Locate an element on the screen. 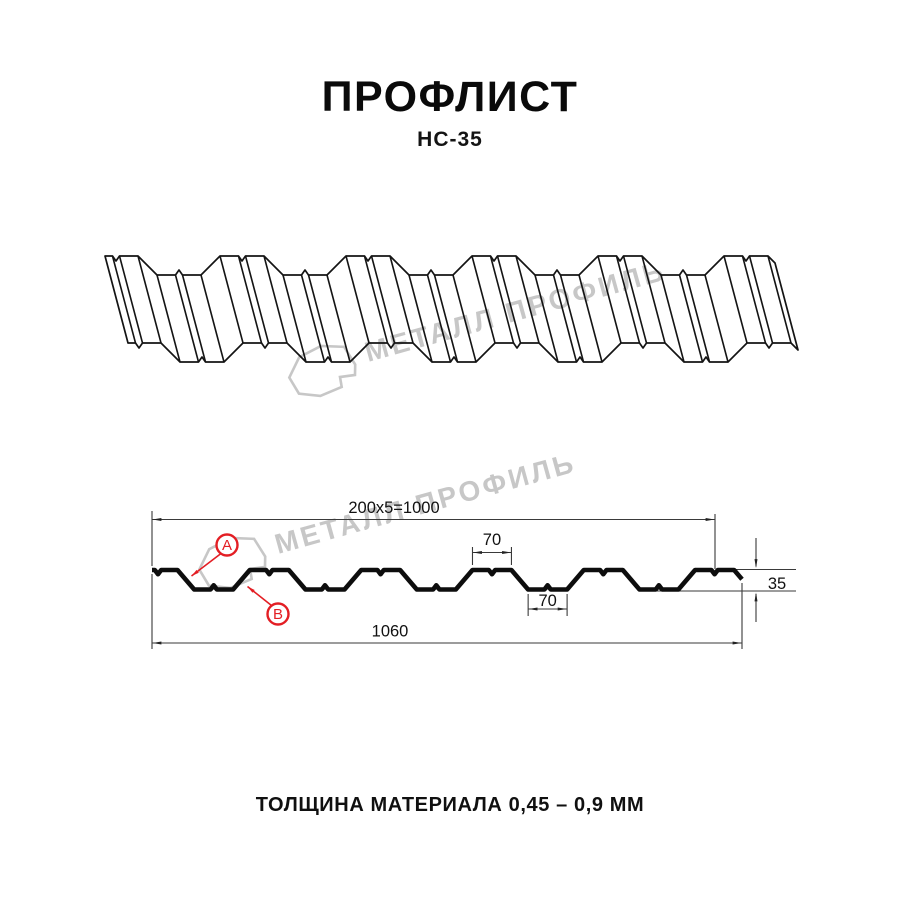  page-title: ПРОФЛИСТ is located at coordinates (450, 97).